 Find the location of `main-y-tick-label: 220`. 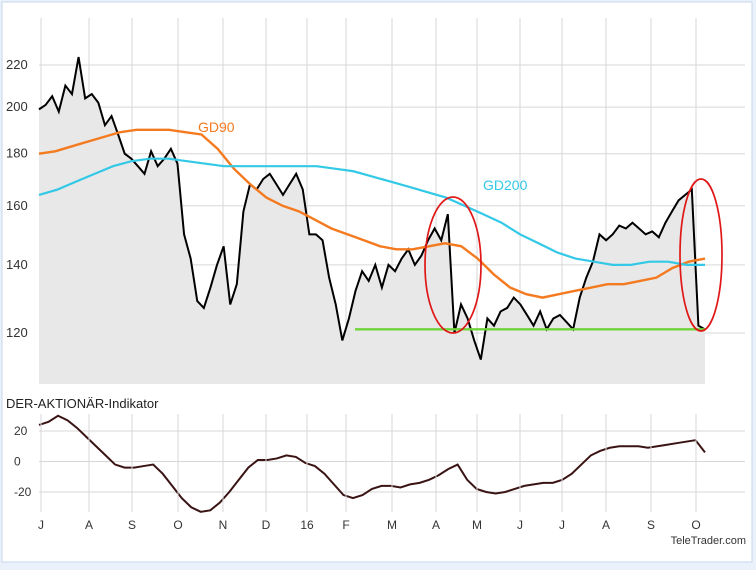

main-y-tick-label: 220 is located at coordinates (17, 64).